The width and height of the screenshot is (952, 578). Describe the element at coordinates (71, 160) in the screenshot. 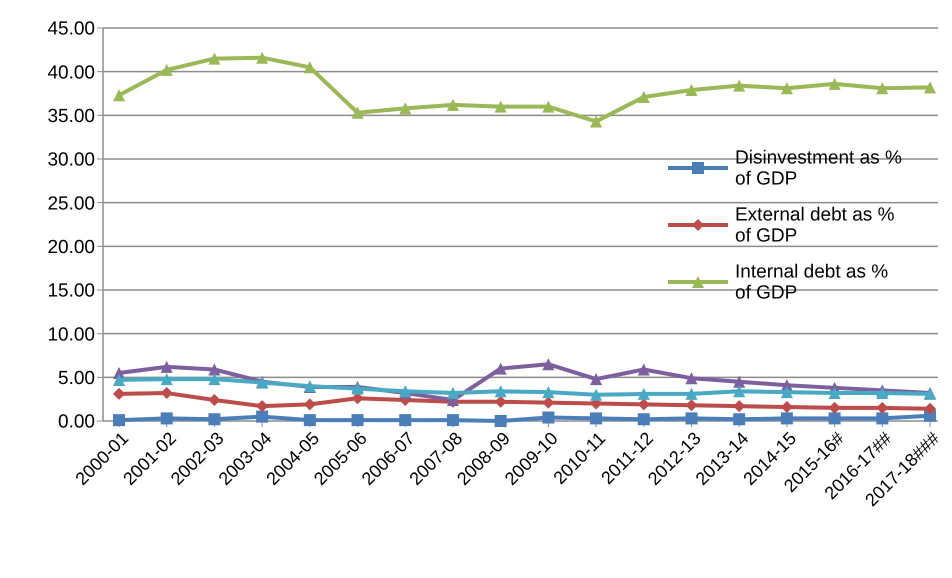

I see `y-tick-label: 30.00` at that location.